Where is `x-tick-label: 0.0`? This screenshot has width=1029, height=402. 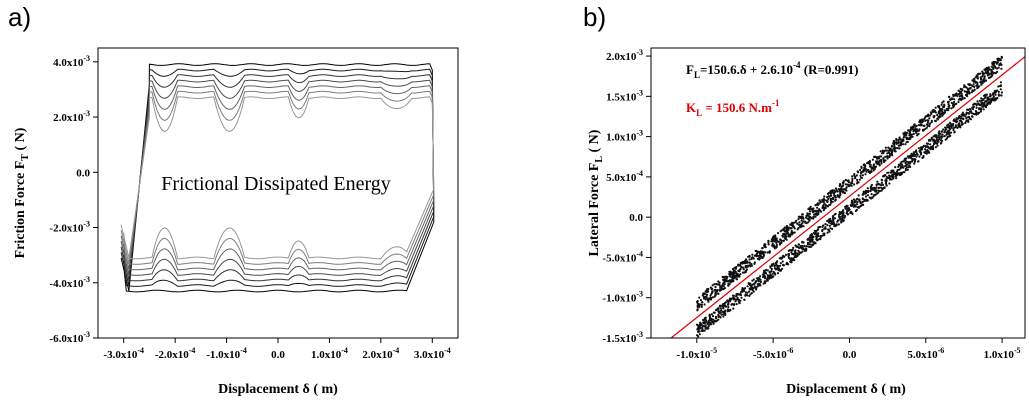
x-tick-label: 0.0 is located at coordinates (850, 355).